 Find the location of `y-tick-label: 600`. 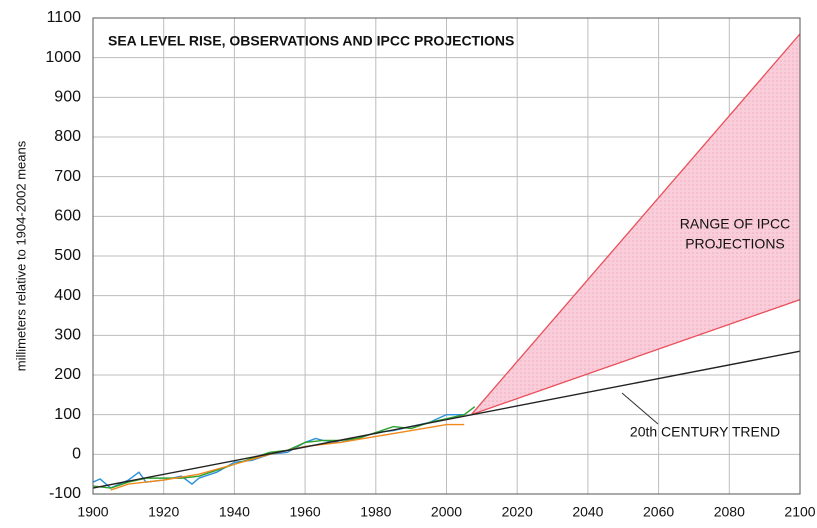

y-tick-label: 600 is located at coordinates (67, 216).